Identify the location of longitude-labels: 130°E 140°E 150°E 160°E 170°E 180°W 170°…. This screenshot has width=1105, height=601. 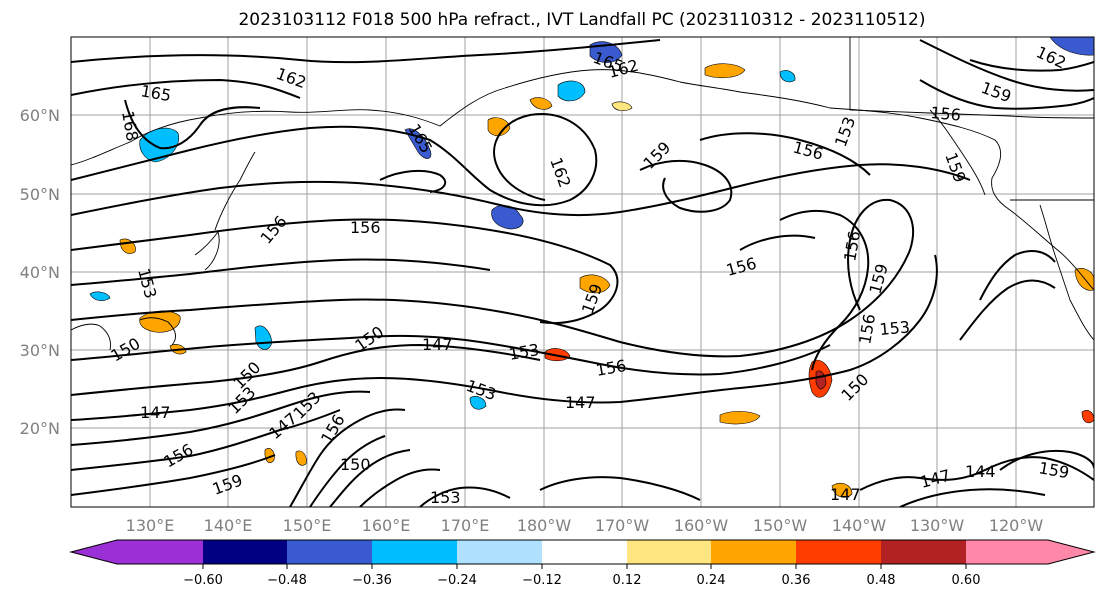
(585, 525).